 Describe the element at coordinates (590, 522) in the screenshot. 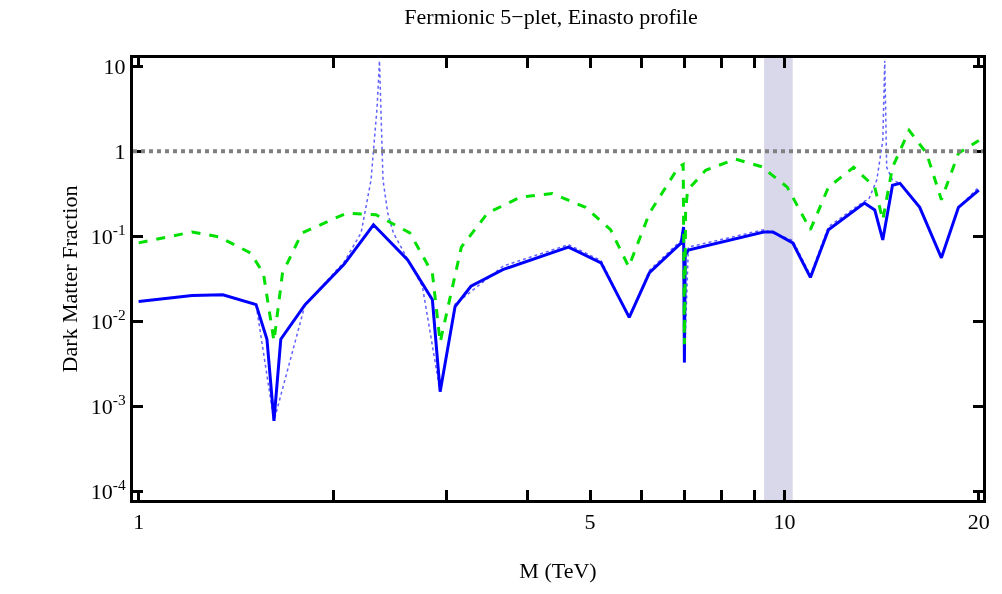

I see `x-tick-label: 5` at that location.